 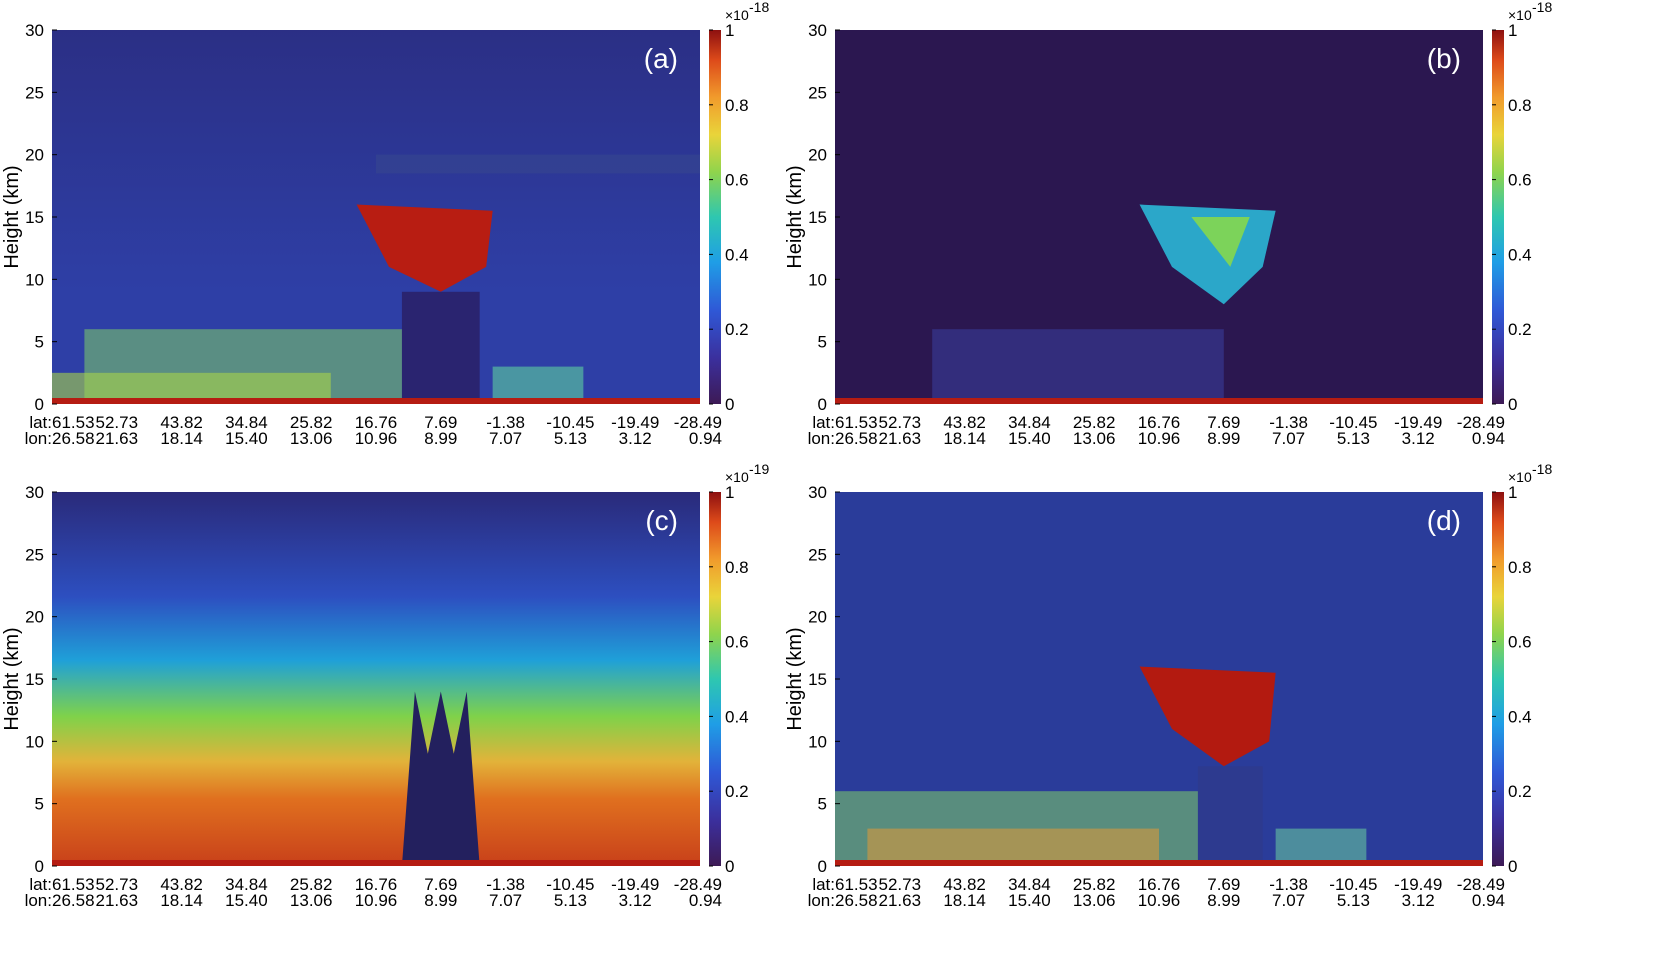 I want to click on x-lon-prefix: lon:, so click(x=38, y=438).